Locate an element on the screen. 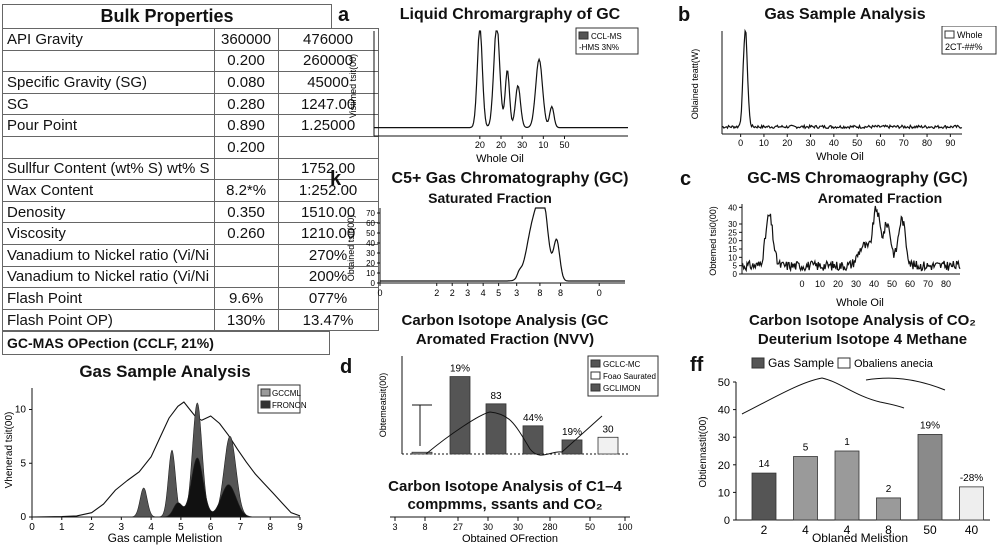  panel-label-a: a is located at coordinates (344, 15).